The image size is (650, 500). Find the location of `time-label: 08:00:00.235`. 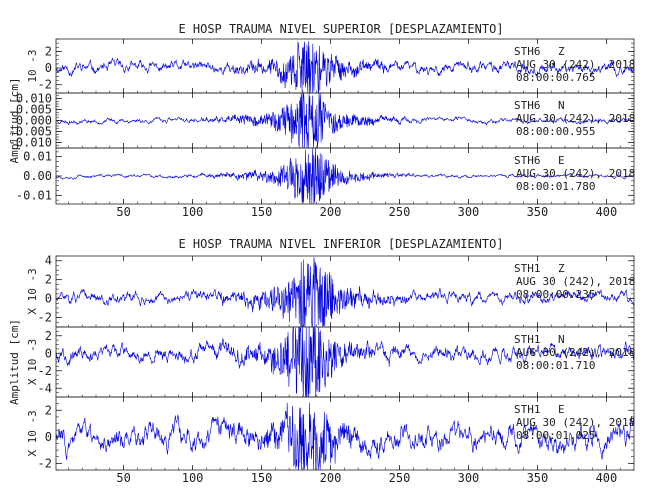

time-label: 08:00:00.235 is located at coordinates (555, 294).